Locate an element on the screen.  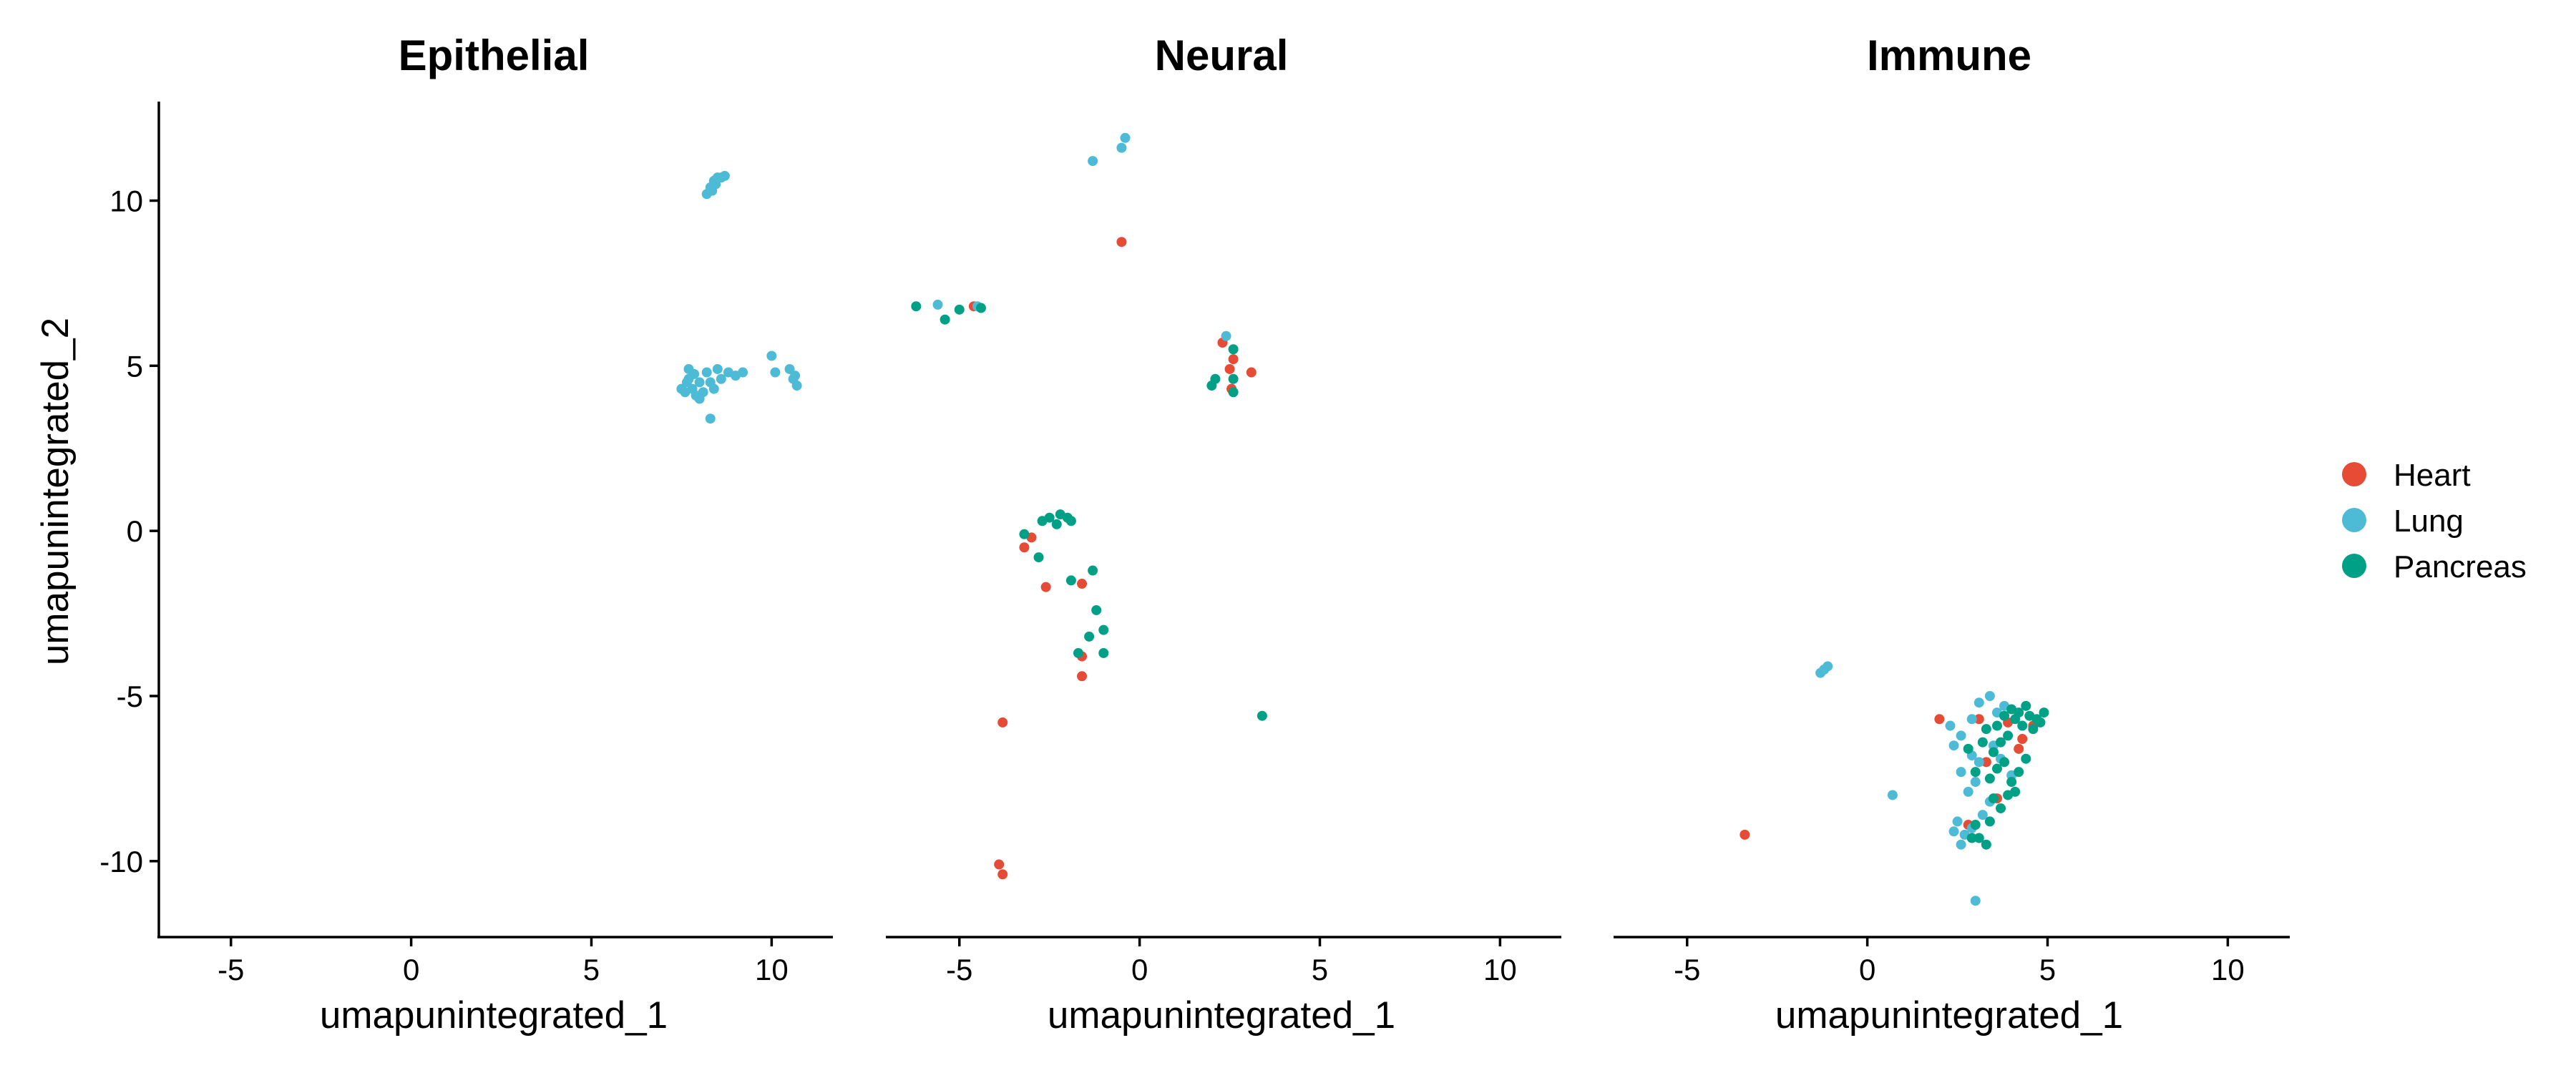
y-axis-ticks: -10 -5 0 5 10 is located at coordinates (129, 531).